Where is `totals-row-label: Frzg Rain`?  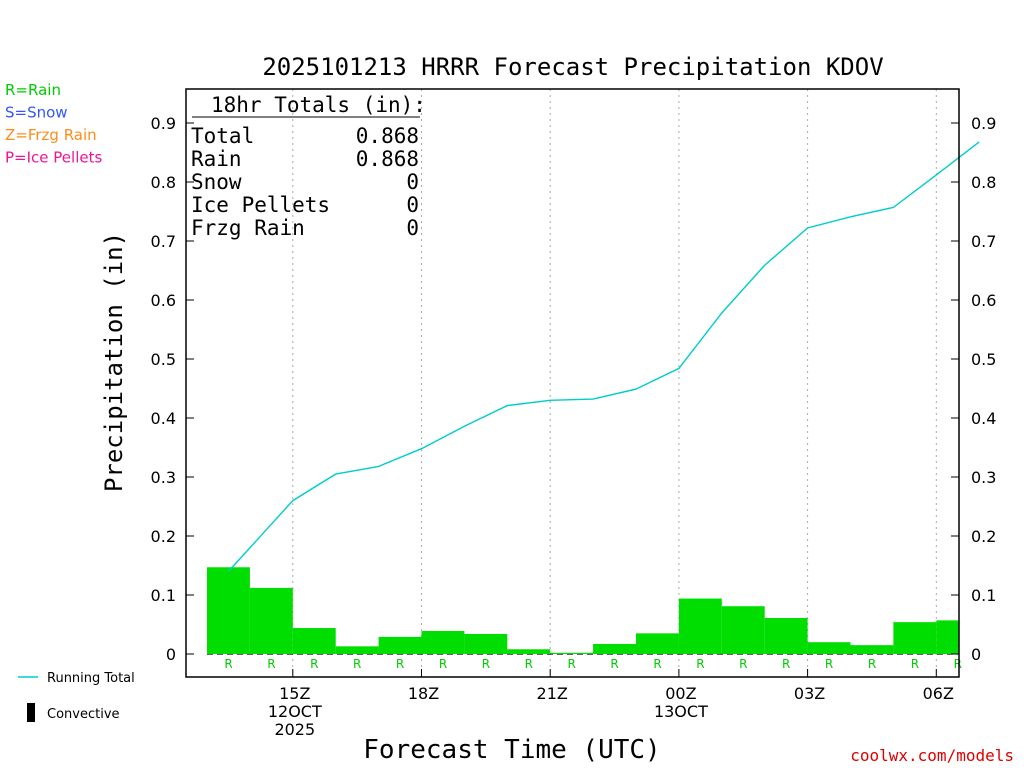 totals-row-label: Frzg Rain is located at coordinates (248, 228).